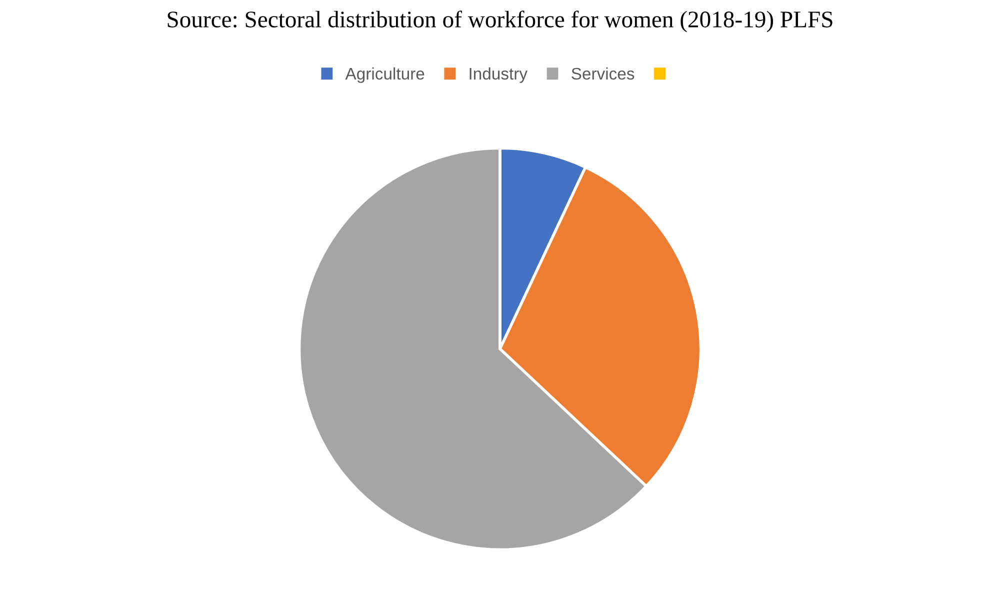 The height and width of the screenshot is (612, 1000). What do you see at coordinates (603, 73) in the screenshot?
I see `legend-label: Services` at bounding box center [603, 73].